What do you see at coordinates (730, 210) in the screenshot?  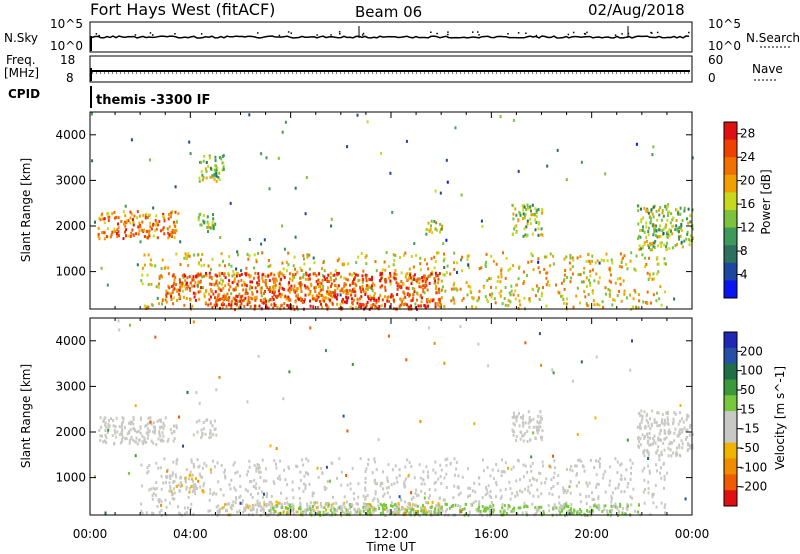 I see `colorbar-frame` at bounding box center [730, 210].